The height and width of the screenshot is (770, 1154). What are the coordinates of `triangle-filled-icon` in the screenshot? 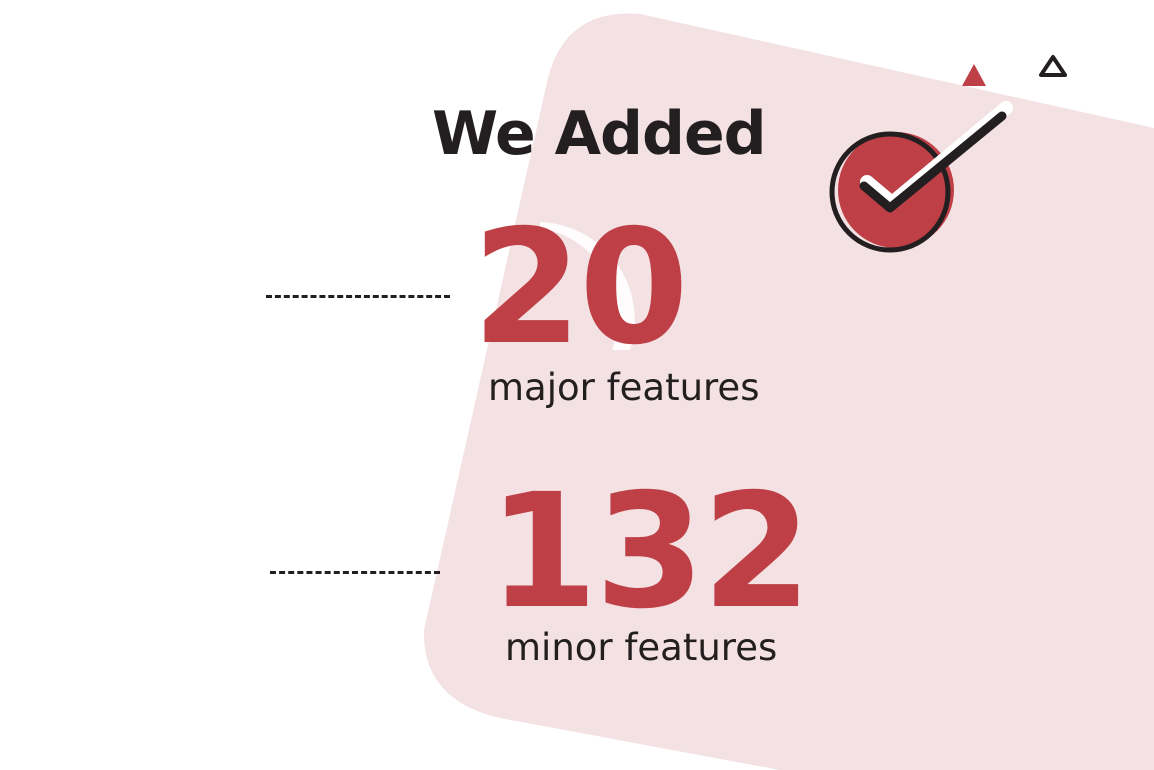 It's located at (974, 75).